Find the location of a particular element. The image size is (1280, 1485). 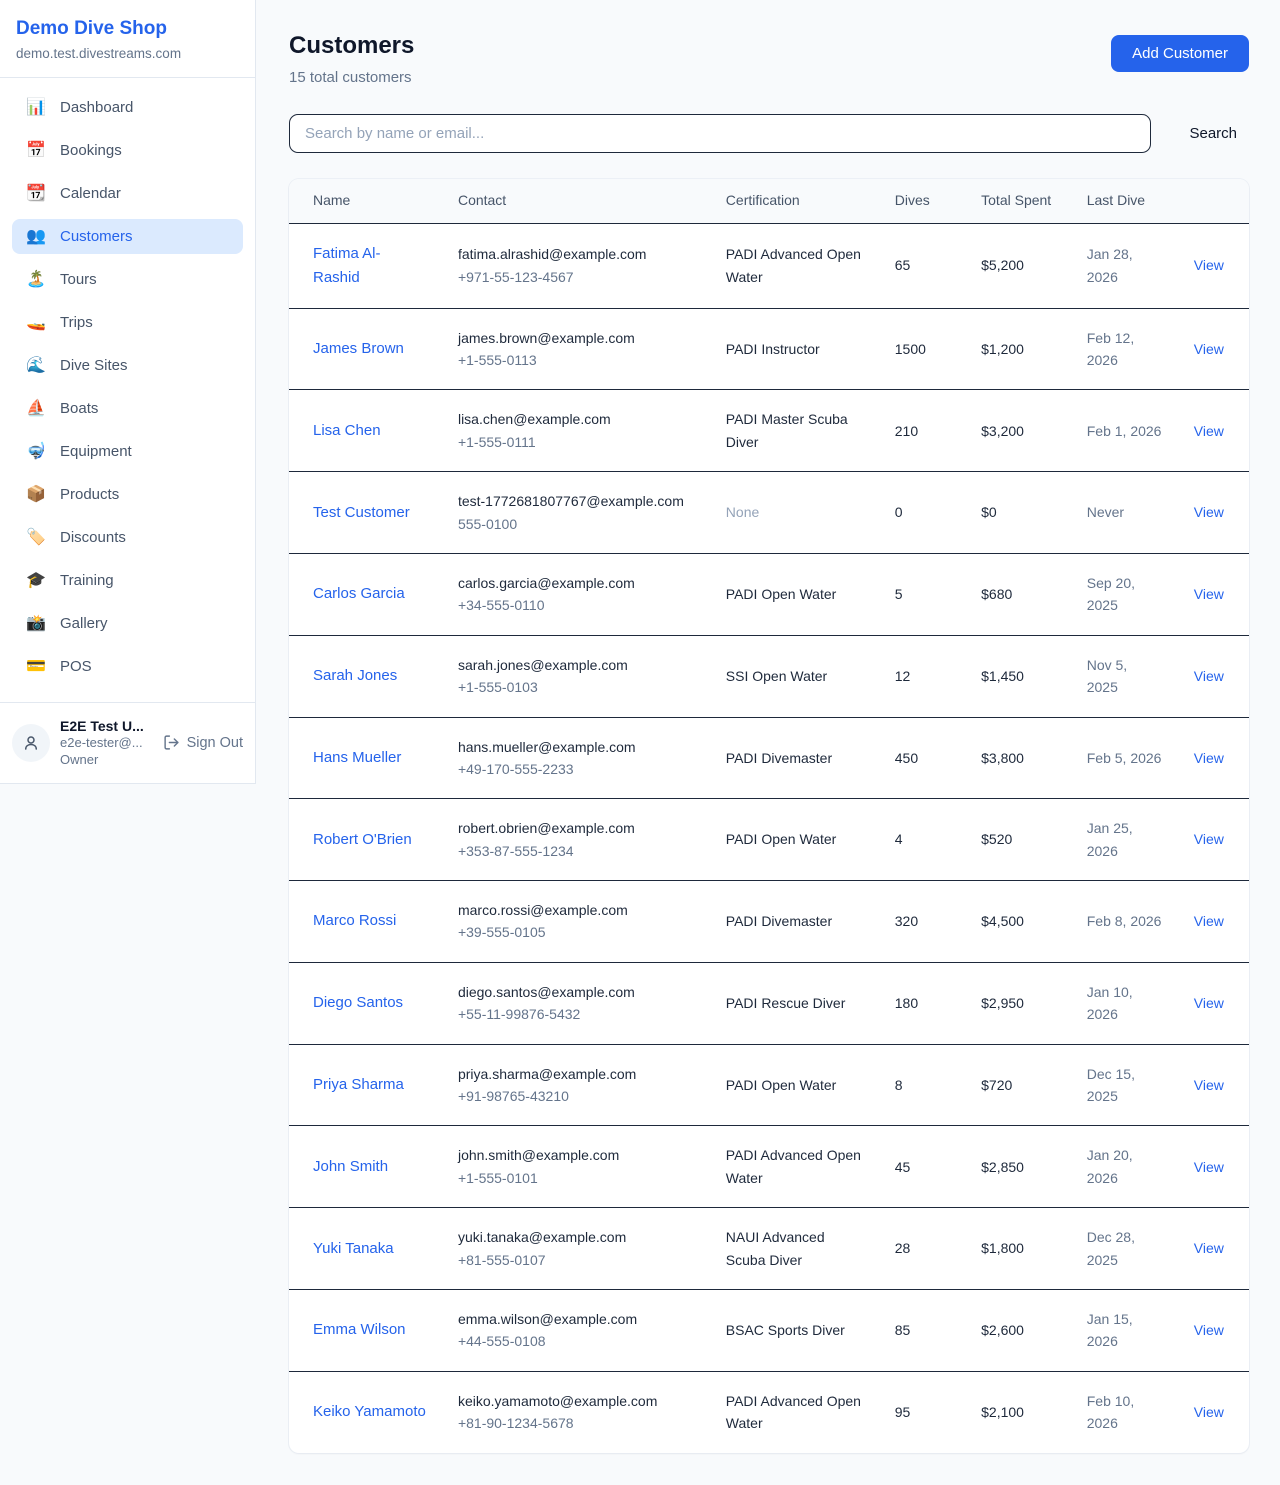

sidebar-item-dashboard: 📊 Dashboard is located at coordinates (127, 107).